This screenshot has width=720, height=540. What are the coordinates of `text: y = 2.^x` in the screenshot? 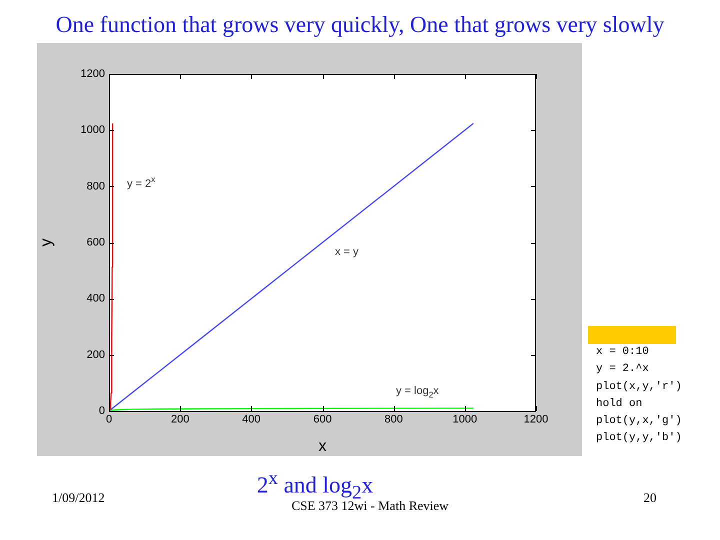 It's located at (622, 369).